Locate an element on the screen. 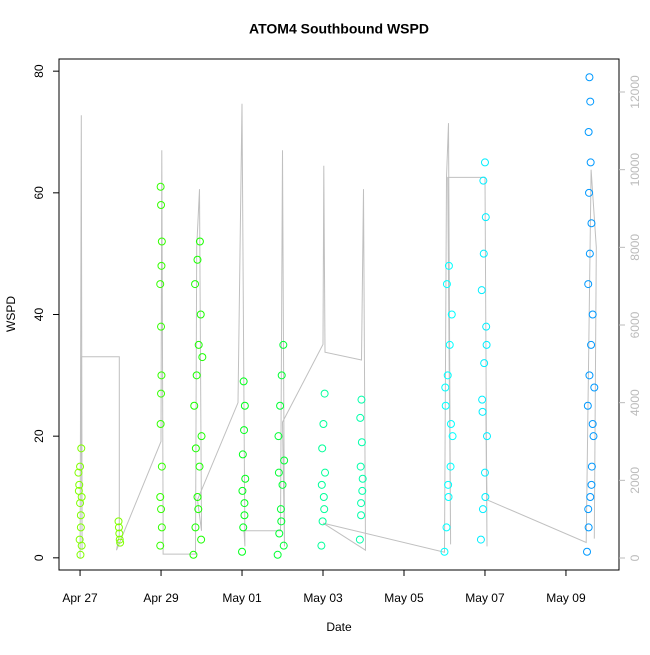 The width and height of the screenshot is (650, 655). y-tick-label: 0 is located at coordinates (39, 557).